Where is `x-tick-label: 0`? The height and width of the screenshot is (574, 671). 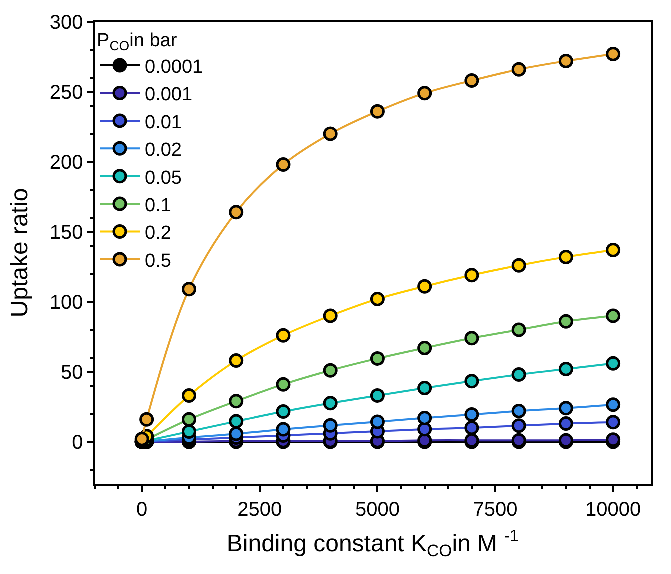
x-tick-label: 0 is located at coordinates (142, 509).